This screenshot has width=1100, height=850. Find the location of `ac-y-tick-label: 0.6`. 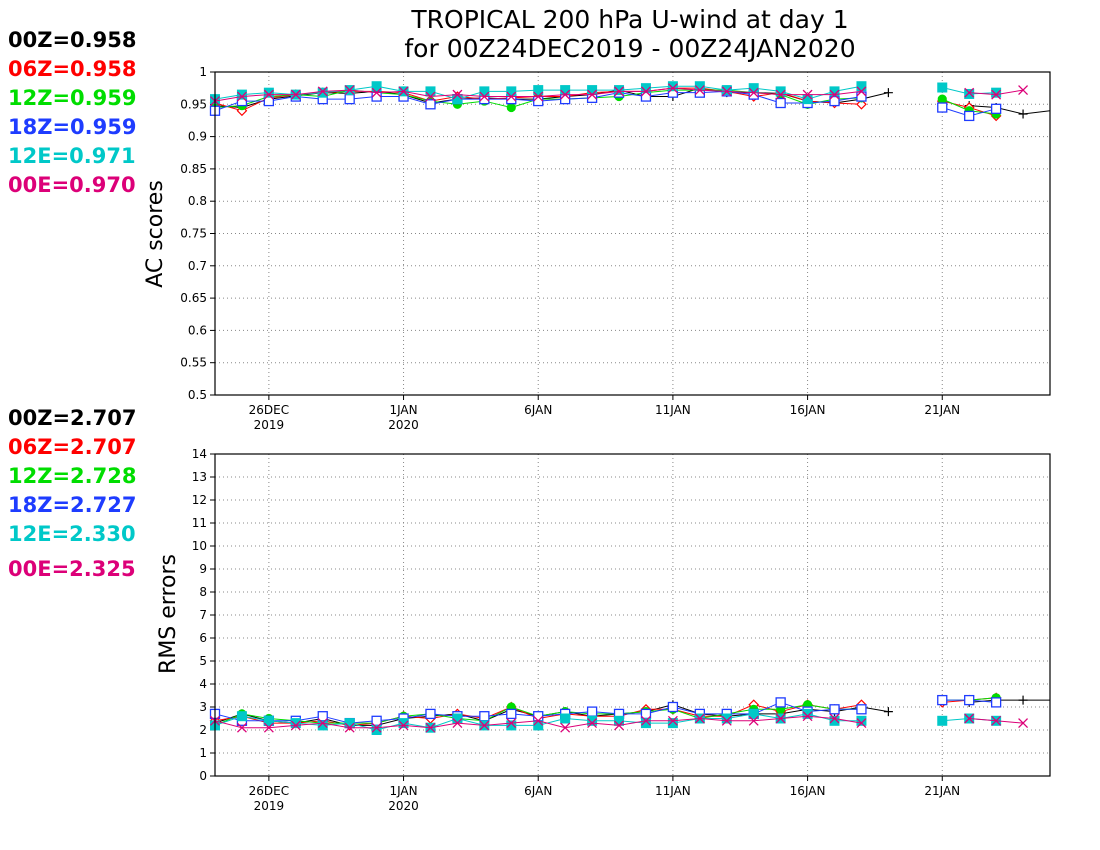

ac-y-tick-label: 0.6 is located at coordinates (197, 330).